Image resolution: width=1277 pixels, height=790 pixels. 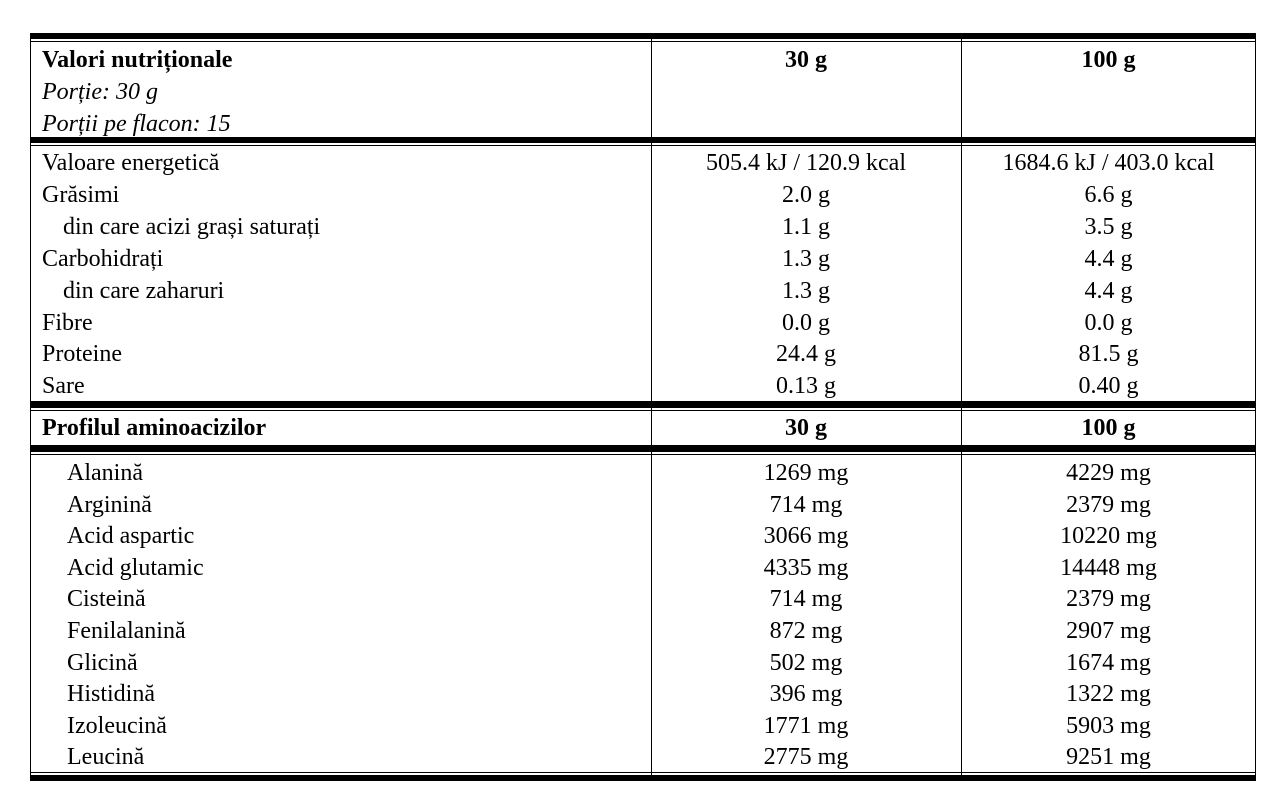 I want to click on value-100g: 81.5 g, so click(x=1108, y=354).